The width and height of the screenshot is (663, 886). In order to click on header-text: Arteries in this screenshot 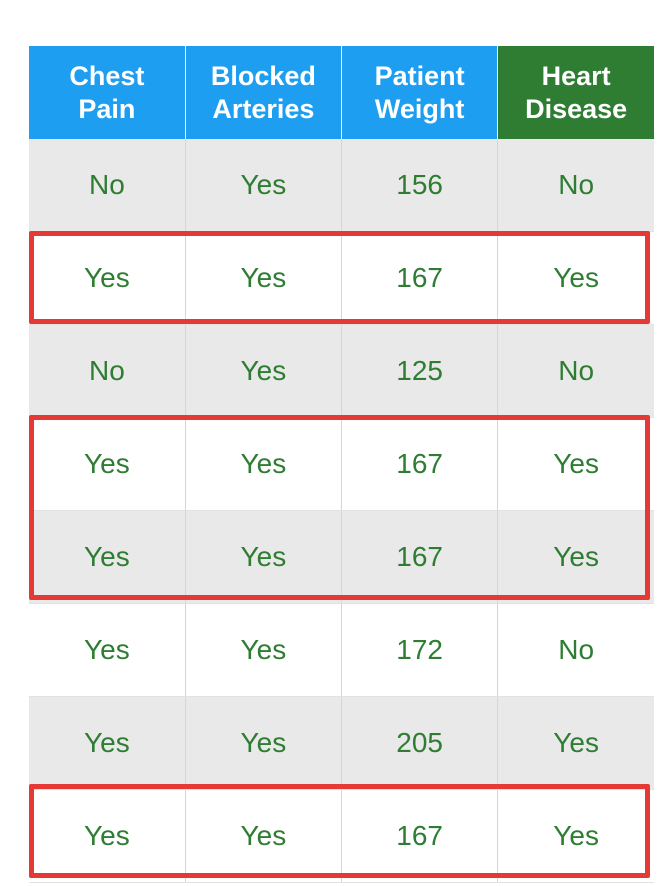, I will do `click(263, 108)`.